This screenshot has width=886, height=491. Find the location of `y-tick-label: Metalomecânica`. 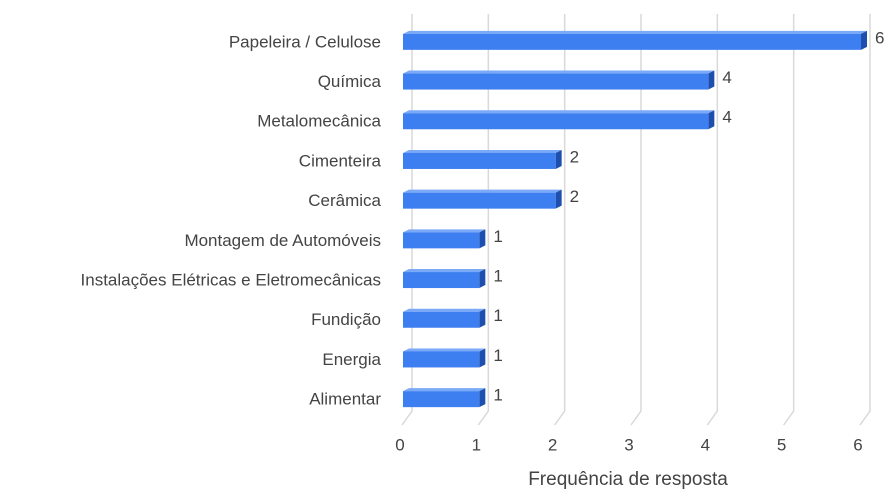

y-tick-label: Metalomecânica is located at coordinates (319, 121).